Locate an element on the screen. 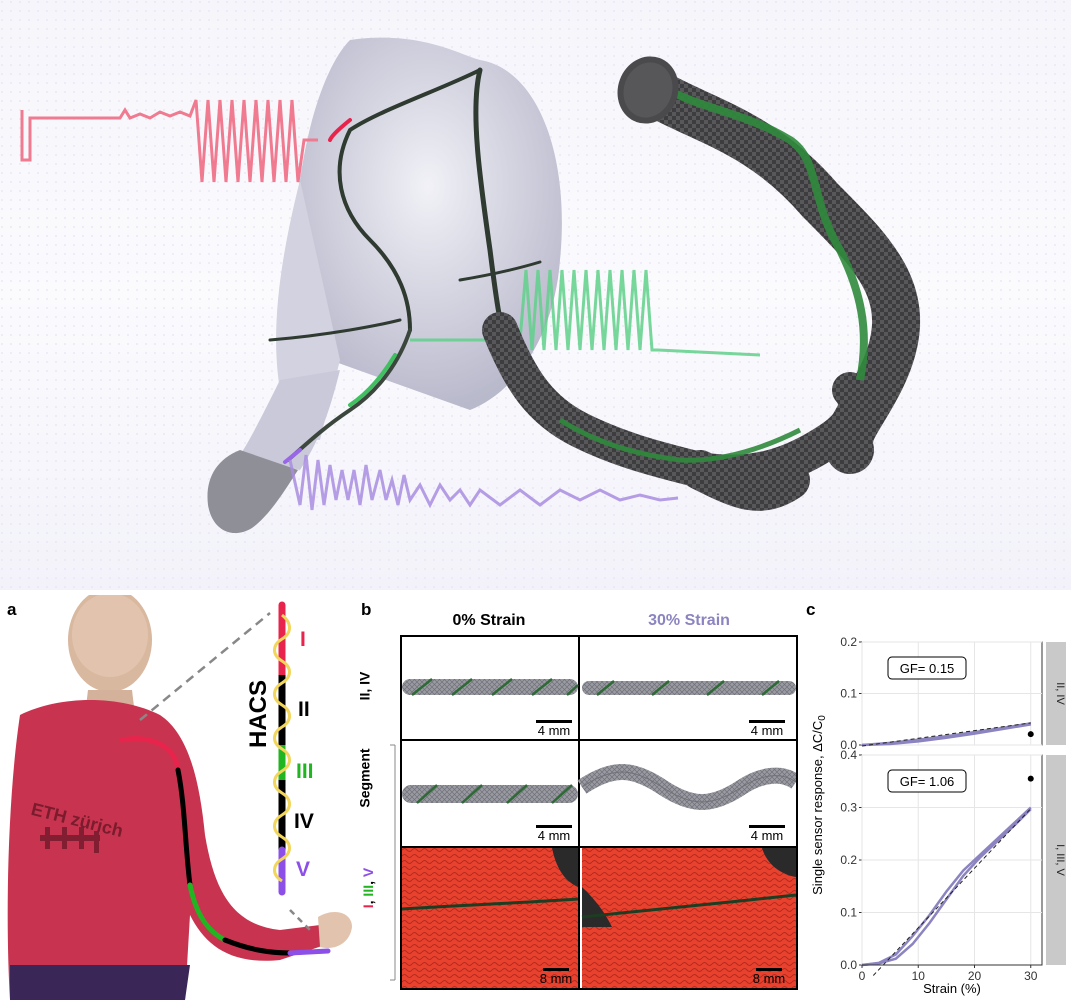 Image resolution: width=1071 pixels, height=1005 pixels. facet-label: II, IV is located at coordinates (1060, 693).